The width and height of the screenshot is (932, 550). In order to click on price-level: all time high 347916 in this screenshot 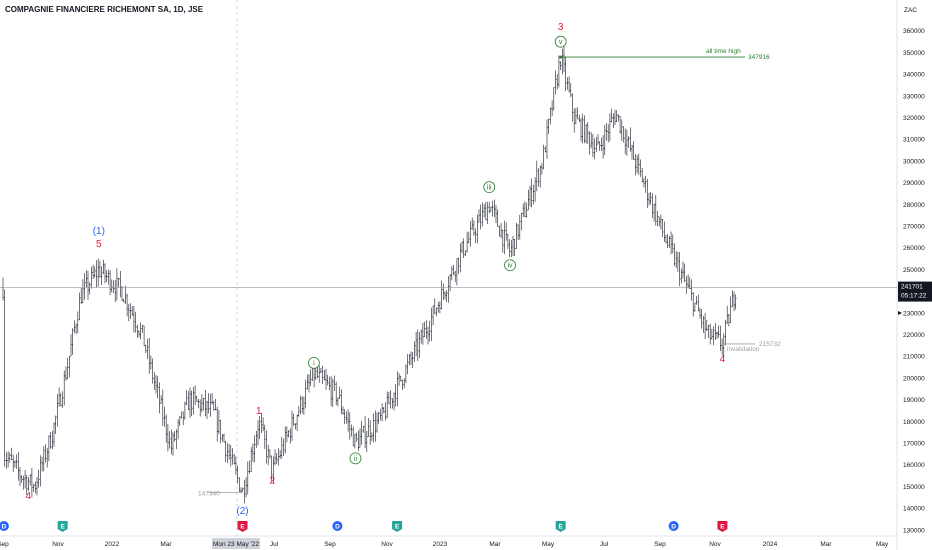, I will do `click(665, 54)`.